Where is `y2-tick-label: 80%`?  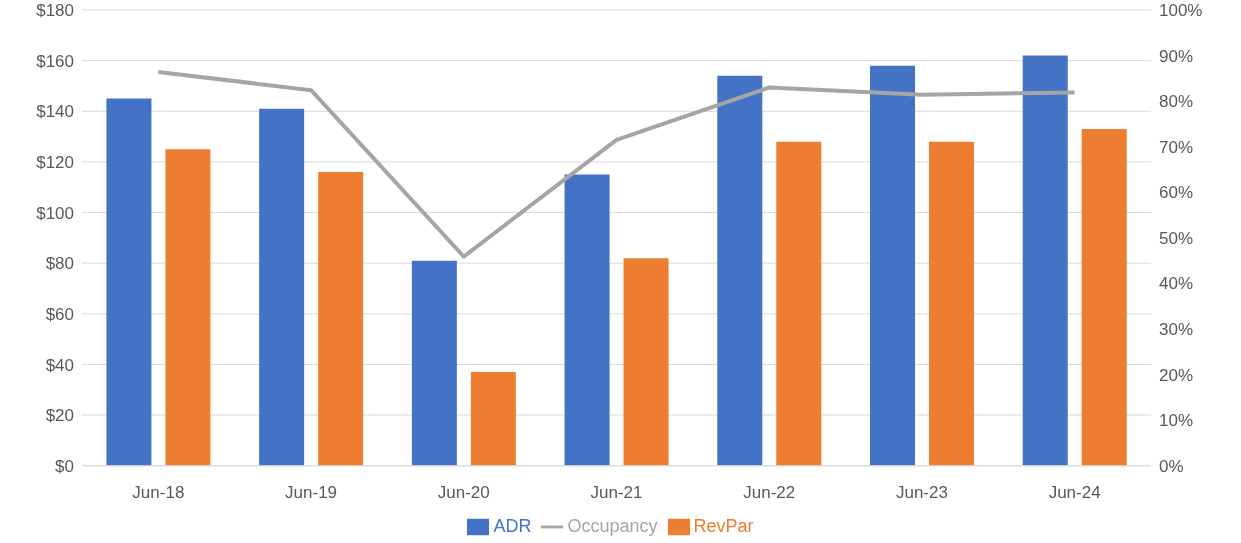 y2-tick-label: 80% is located at coordinates (1176, 102).